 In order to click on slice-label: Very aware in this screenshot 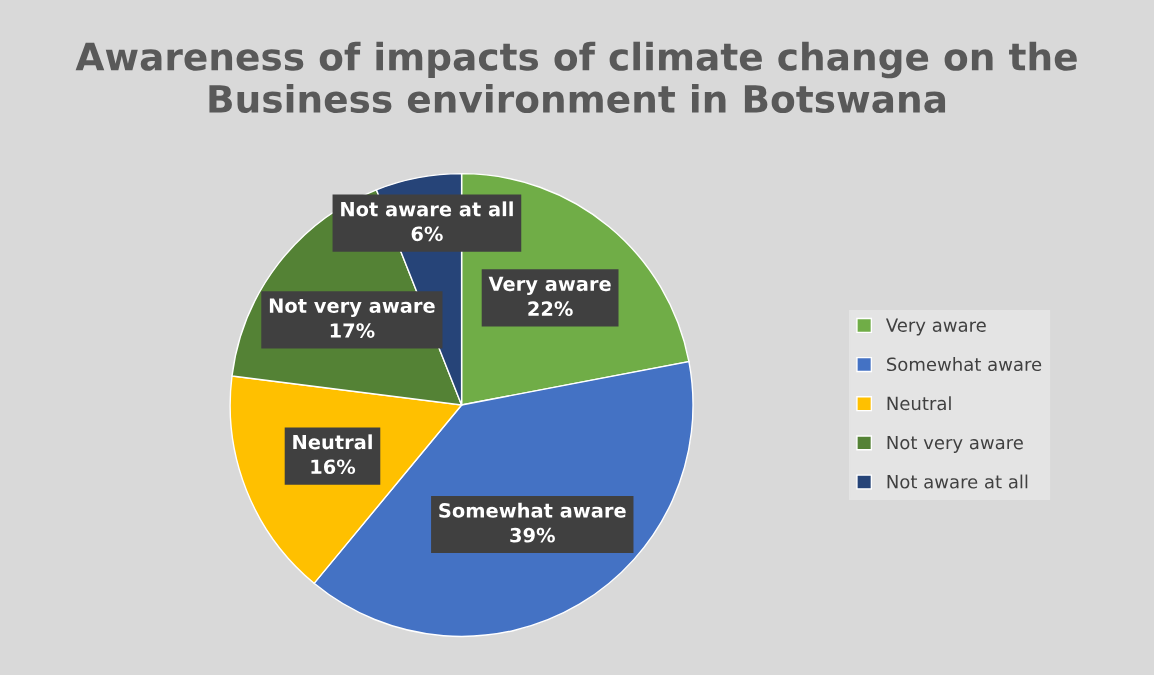, I will do `click(549, 286)`.